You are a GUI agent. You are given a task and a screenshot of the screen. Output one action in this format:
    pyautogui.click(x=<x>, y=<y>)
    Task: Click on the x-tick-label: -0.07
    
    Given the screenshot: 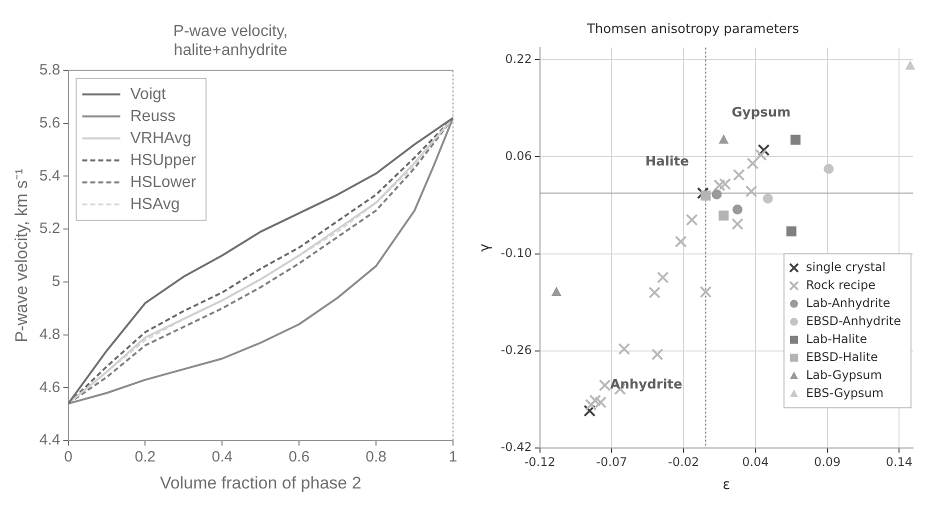 What is the action you would take?
    pyautogui.click(x=612, y=462)
    